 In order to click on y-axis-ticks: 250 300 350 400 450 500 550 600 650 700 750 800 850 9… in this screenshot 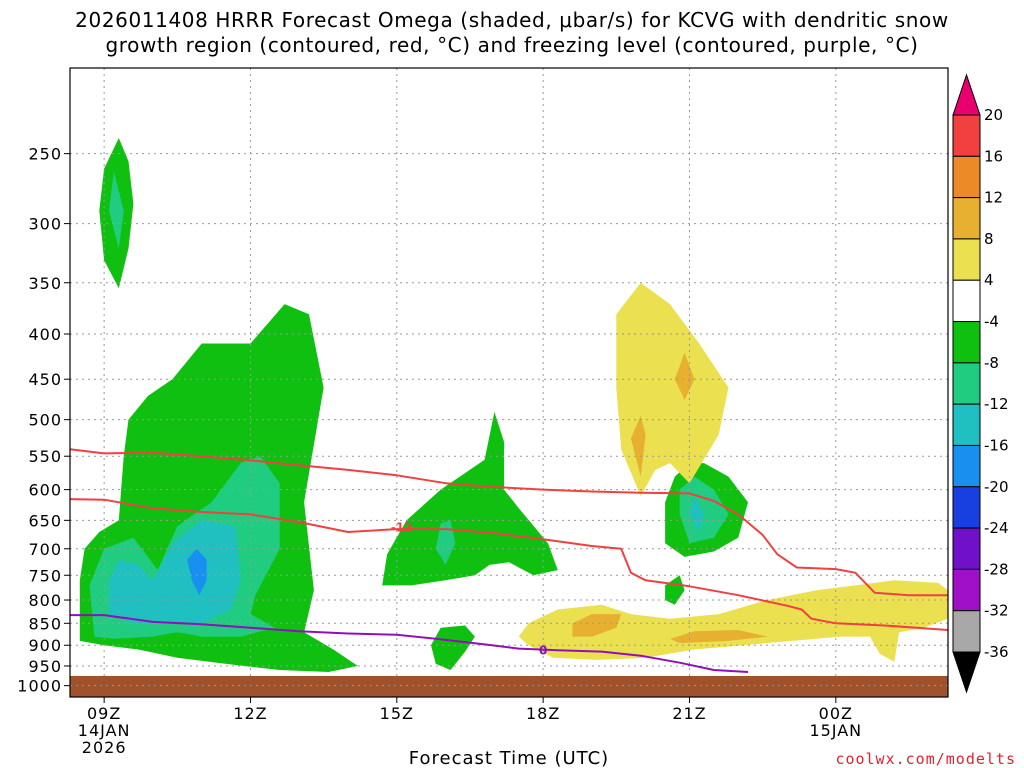, I will do `click(43, 420)`.